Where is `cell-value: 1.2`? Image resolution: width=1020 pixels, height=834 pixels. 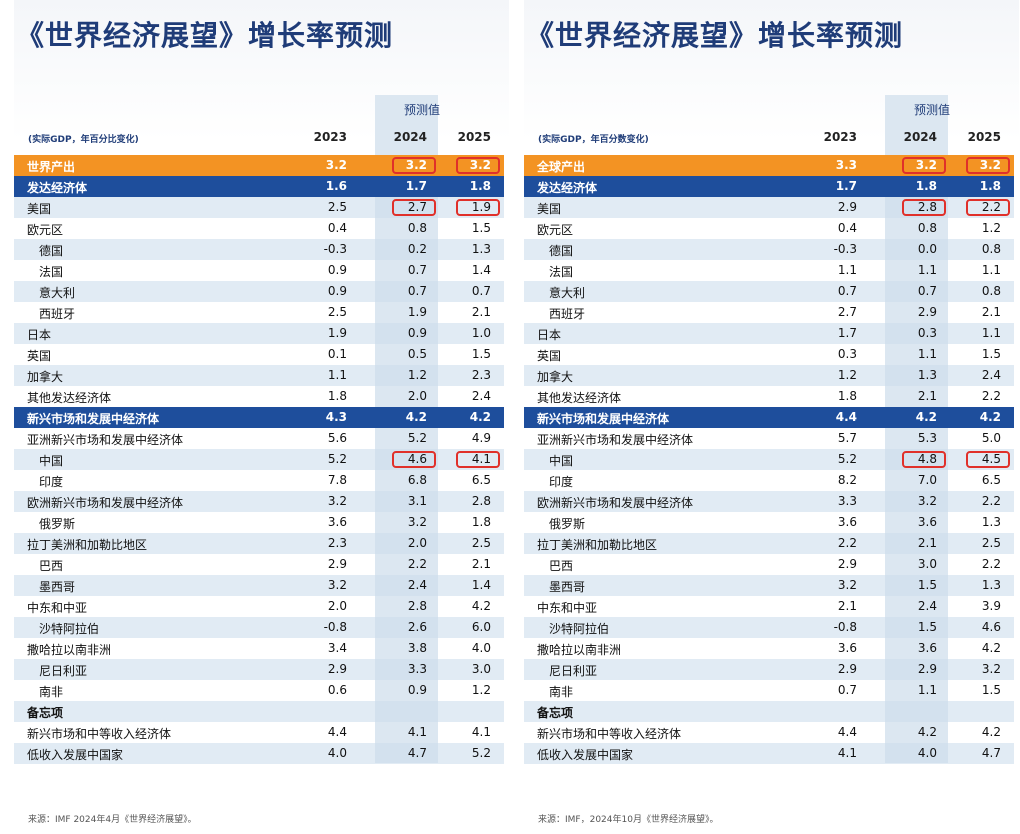
cell-value: 1.2 is located at coordinates (417, 375).